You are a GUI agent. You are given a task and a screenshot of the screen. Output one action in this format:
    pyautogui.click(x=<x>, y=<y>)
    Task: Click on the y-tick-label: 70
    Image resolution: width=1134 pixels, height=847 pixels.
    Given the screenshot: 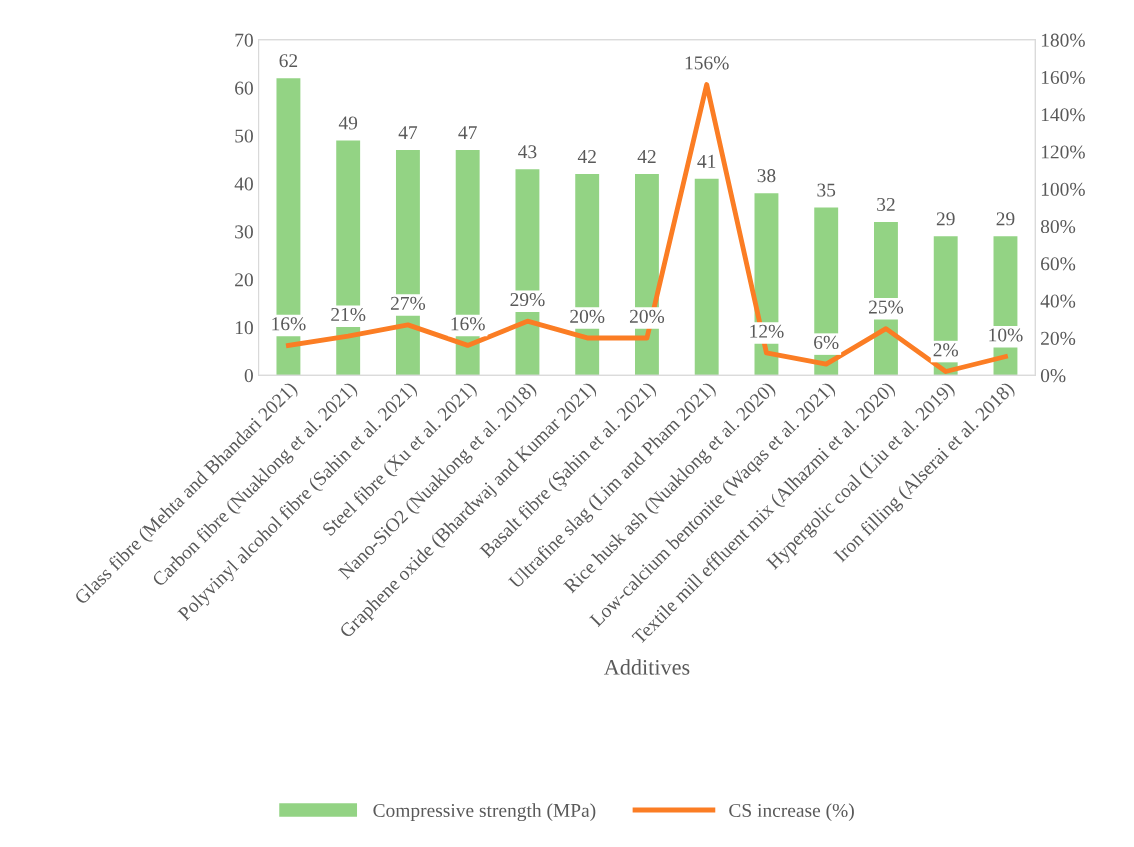 What is the action you would take?
    pyautogui.click(x=244, y=40)
    